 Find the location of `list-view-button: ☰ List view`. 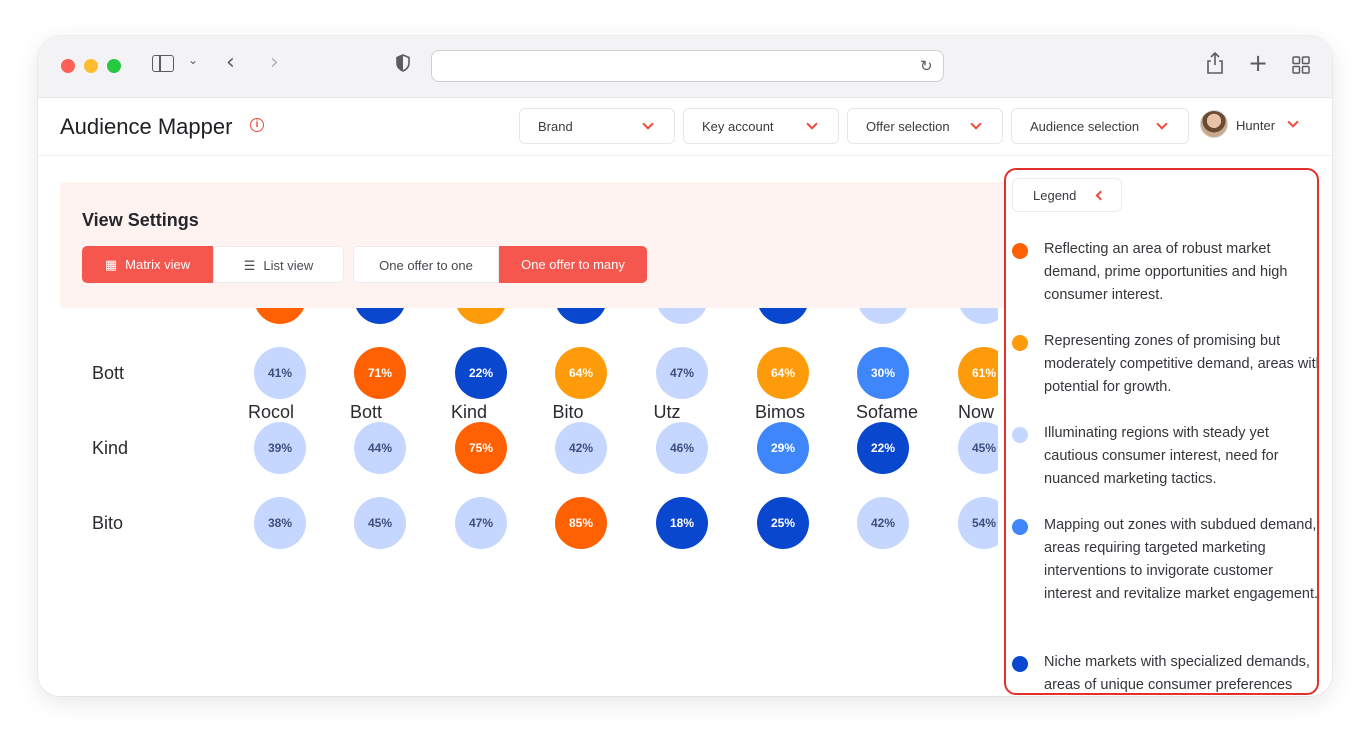

list-view-button: ☰ List view is located at coordinates (278, 264).